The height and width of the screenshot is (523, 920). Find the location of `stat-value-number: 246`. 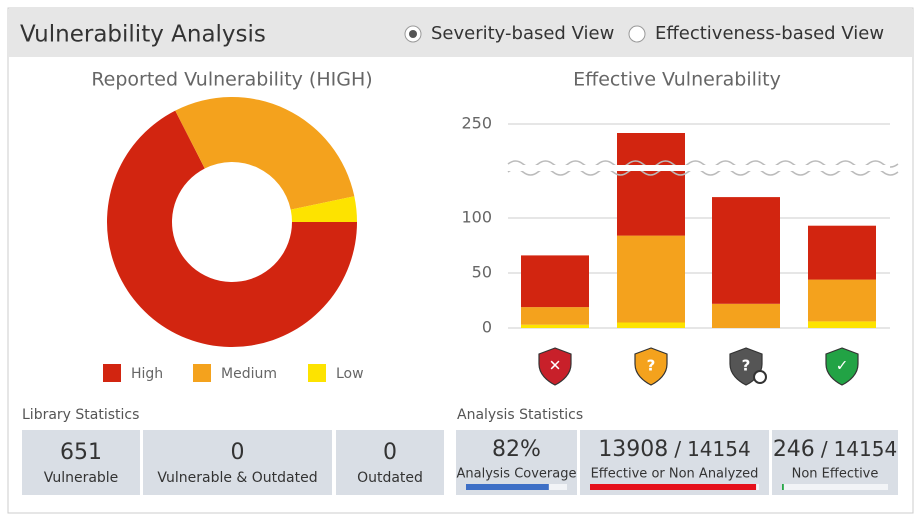

stat-value-number: 246 is located at coordinates (794, 449).